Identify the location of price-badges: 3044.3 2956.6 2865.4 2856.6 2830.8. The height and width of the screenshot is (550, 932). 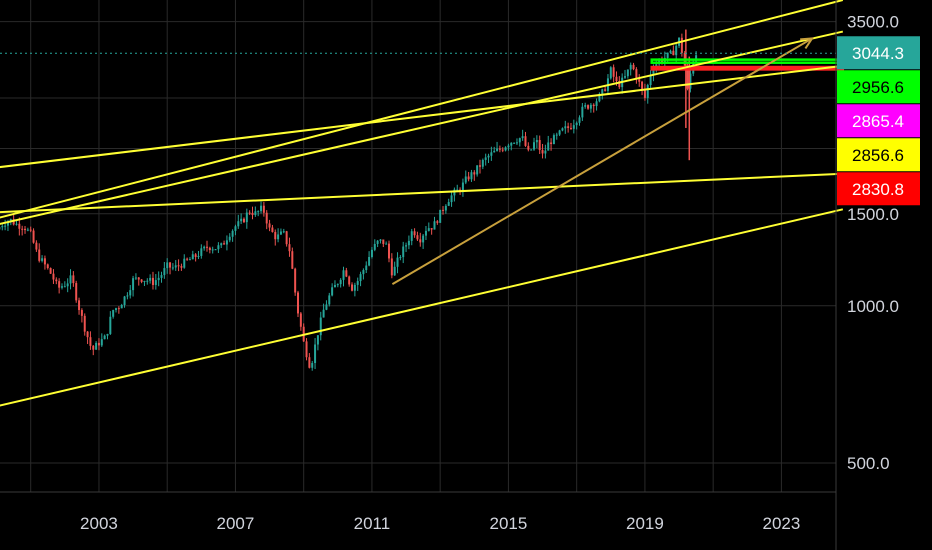
(878, 121).